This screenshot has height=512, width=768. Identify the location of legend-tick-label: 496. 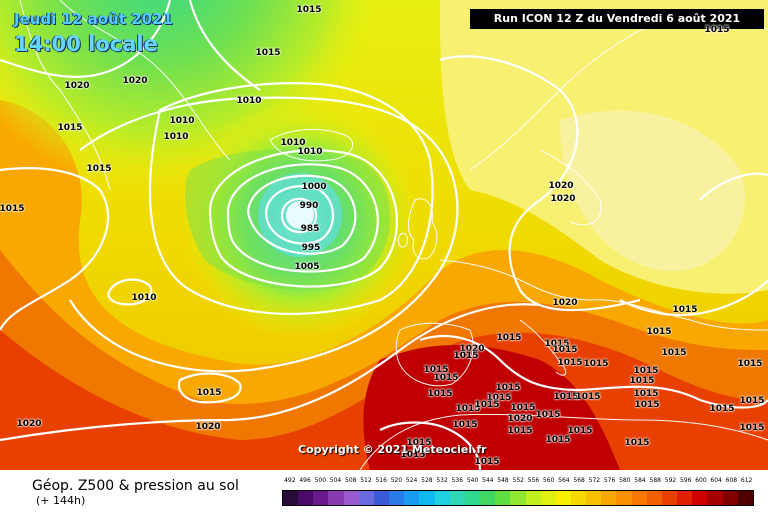
(305, 480).